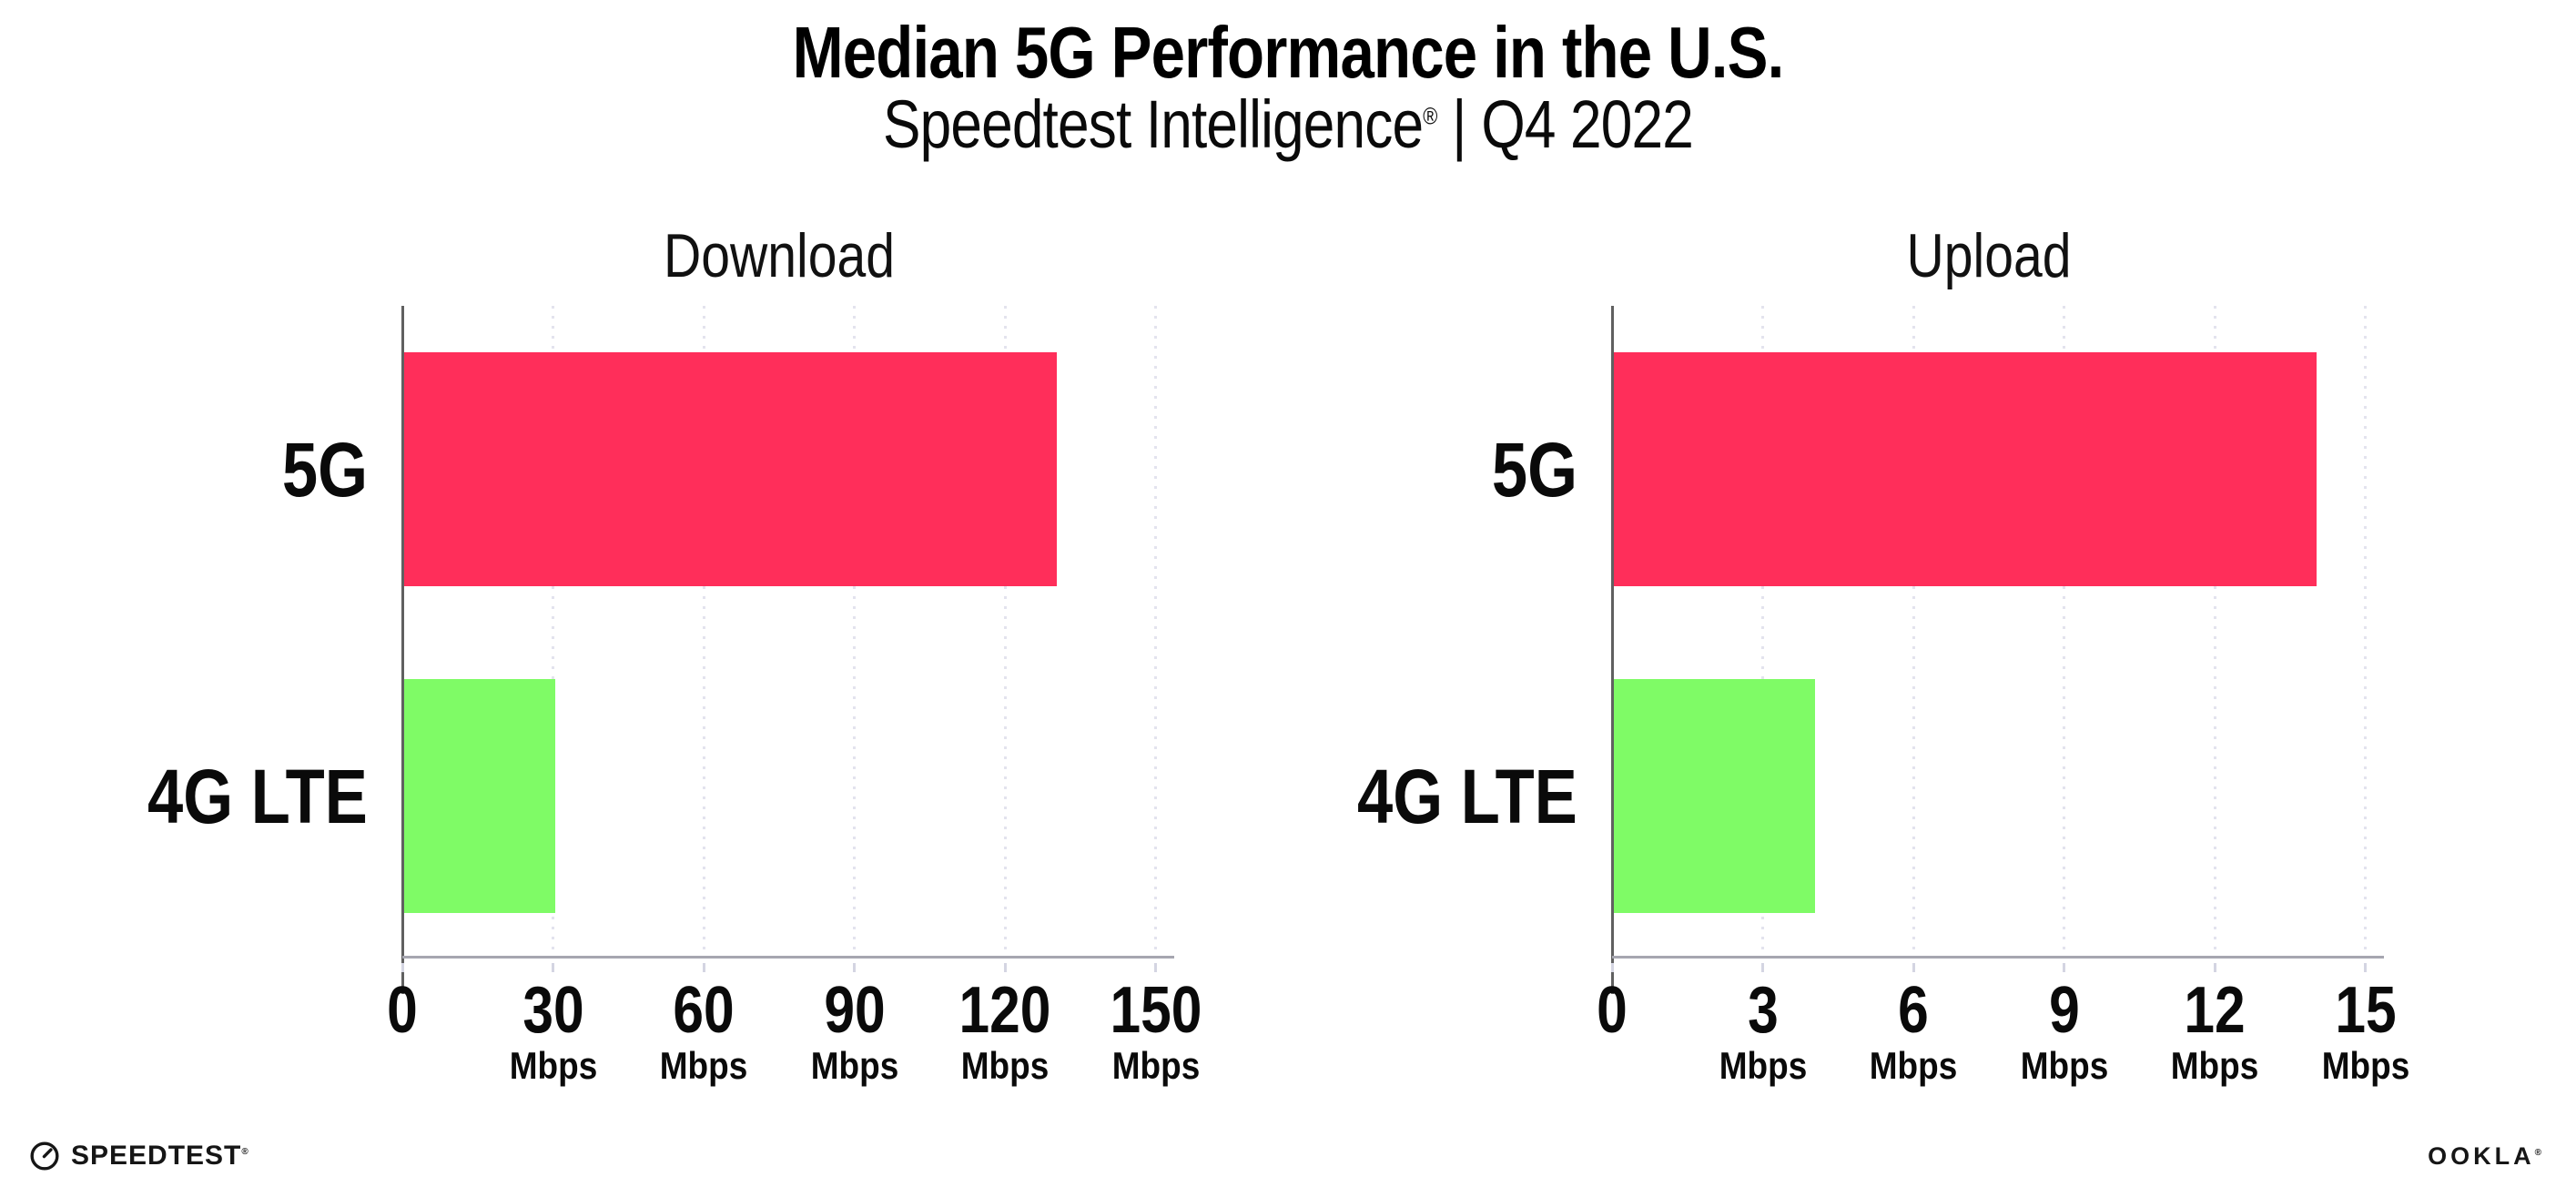  I want to click on x-tick-label: 15, so click(2365, 1011).